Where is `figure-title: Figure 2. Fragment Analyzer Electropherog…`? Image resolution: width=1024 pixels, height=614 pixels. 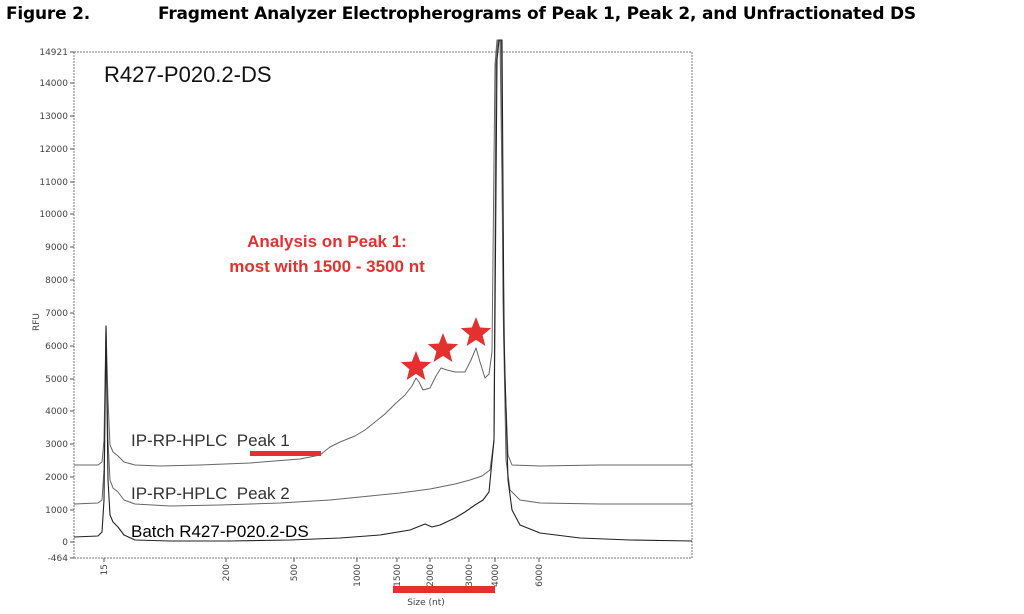 figure-title: Figure 2. Fragment Analyzer Electropherog… is located at coordinates (461, 14).